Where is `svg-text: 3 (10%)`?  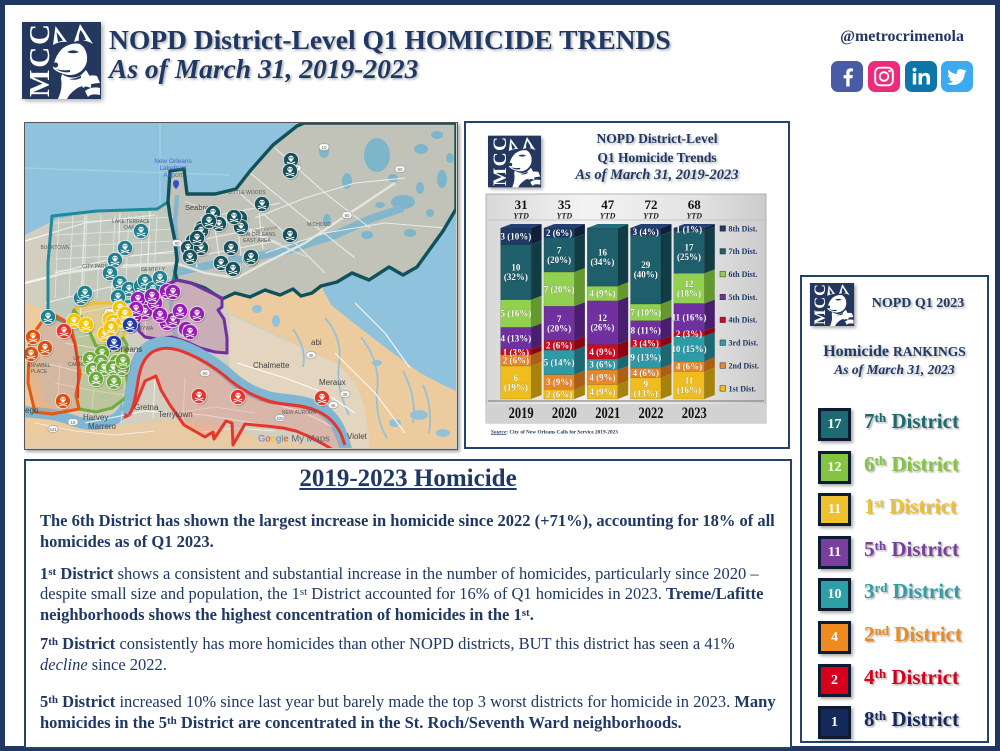
svg-text: 3 (10%) is located at coordinates (515, 236).